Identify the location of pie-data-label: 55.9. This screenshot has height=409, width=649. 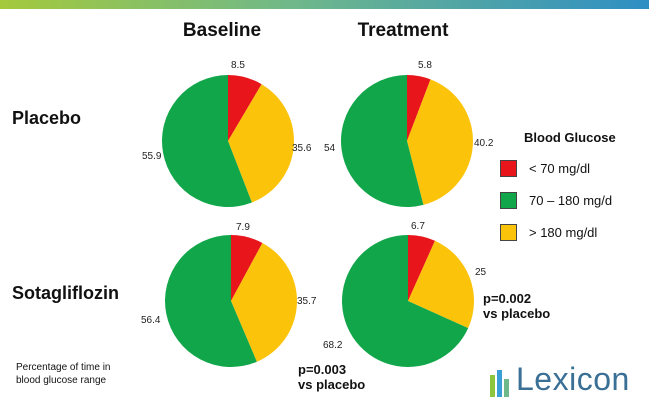
(152, 156).